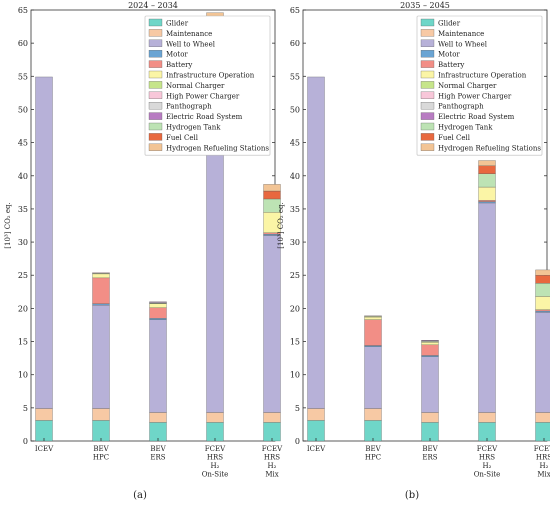 This screenshot has width=550, height=508. I want to click on panel-a-legend-label: High Power Charger, so click(203, 96).